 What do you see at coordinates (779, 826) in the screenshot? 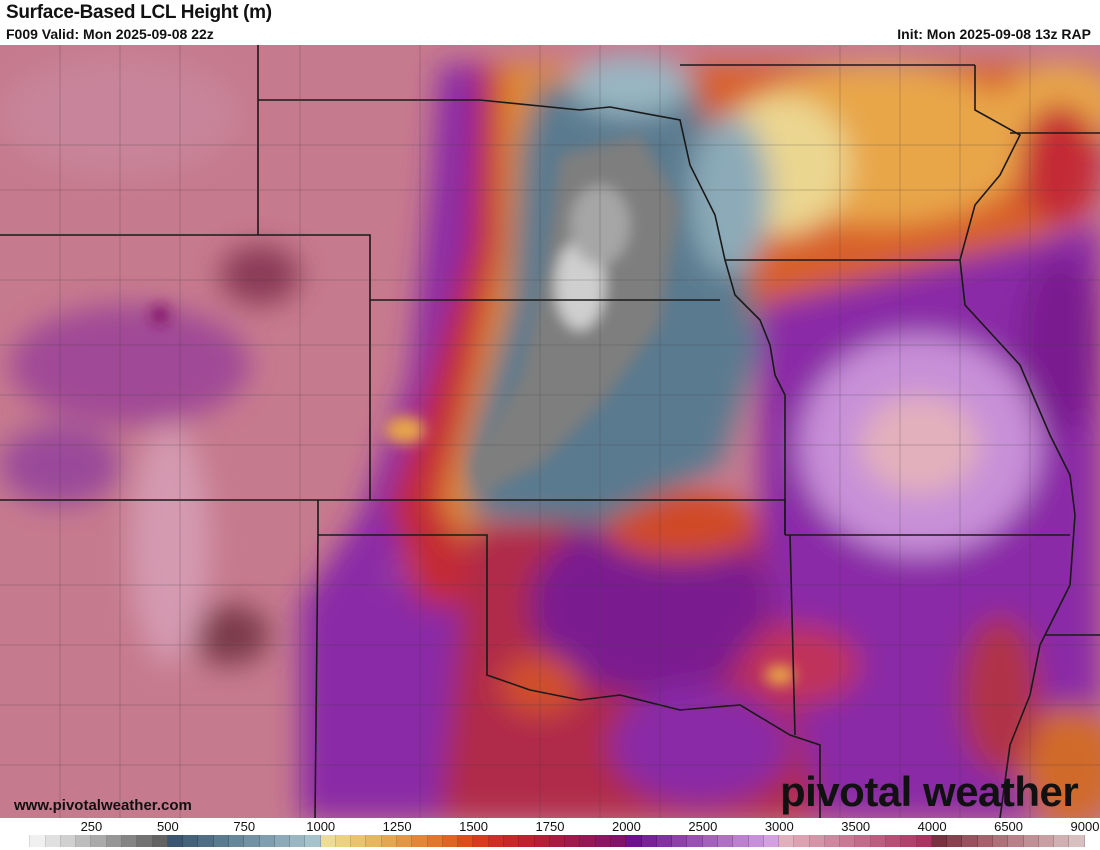
I see `colorbar-tick-label: 3000` at bounding box center [779, 826].